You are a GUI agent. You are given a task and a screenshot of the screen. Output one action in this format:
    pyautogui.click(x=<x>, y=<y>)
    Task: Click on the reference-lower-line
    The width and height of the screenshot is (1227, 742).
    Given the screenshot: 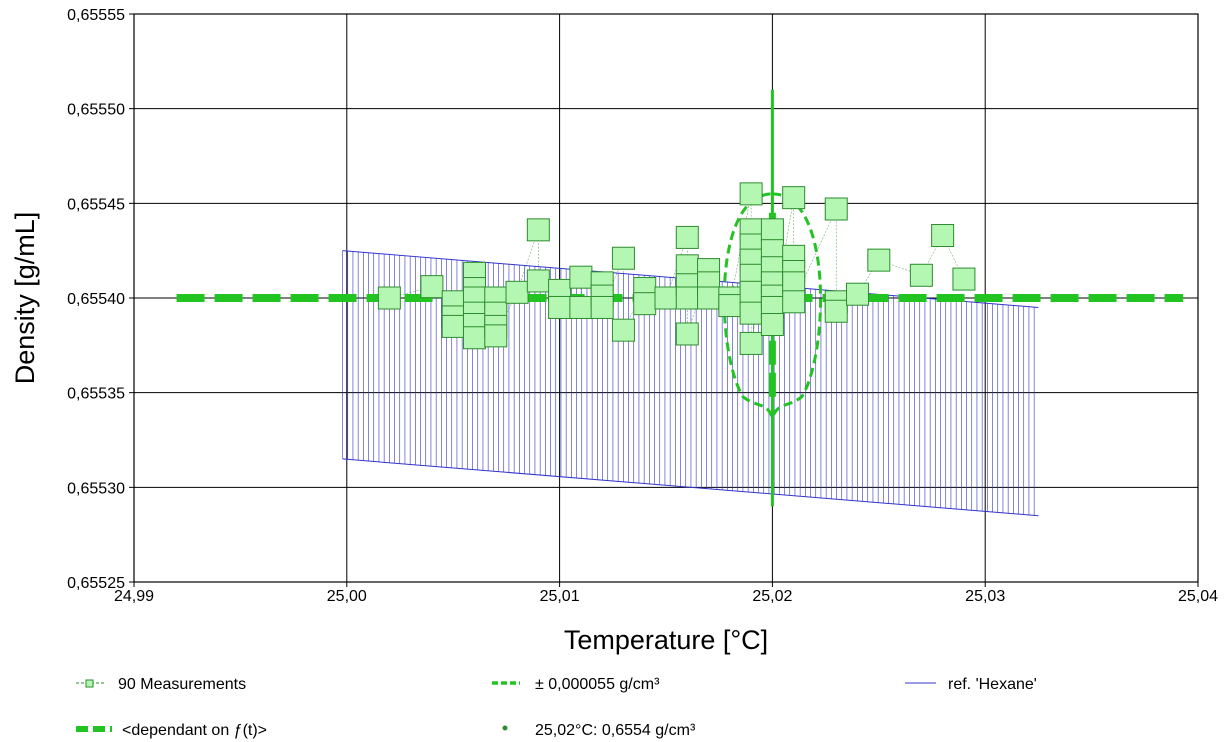 What is the action you would take?
    pyautogui.click(x=690, y=487)
    